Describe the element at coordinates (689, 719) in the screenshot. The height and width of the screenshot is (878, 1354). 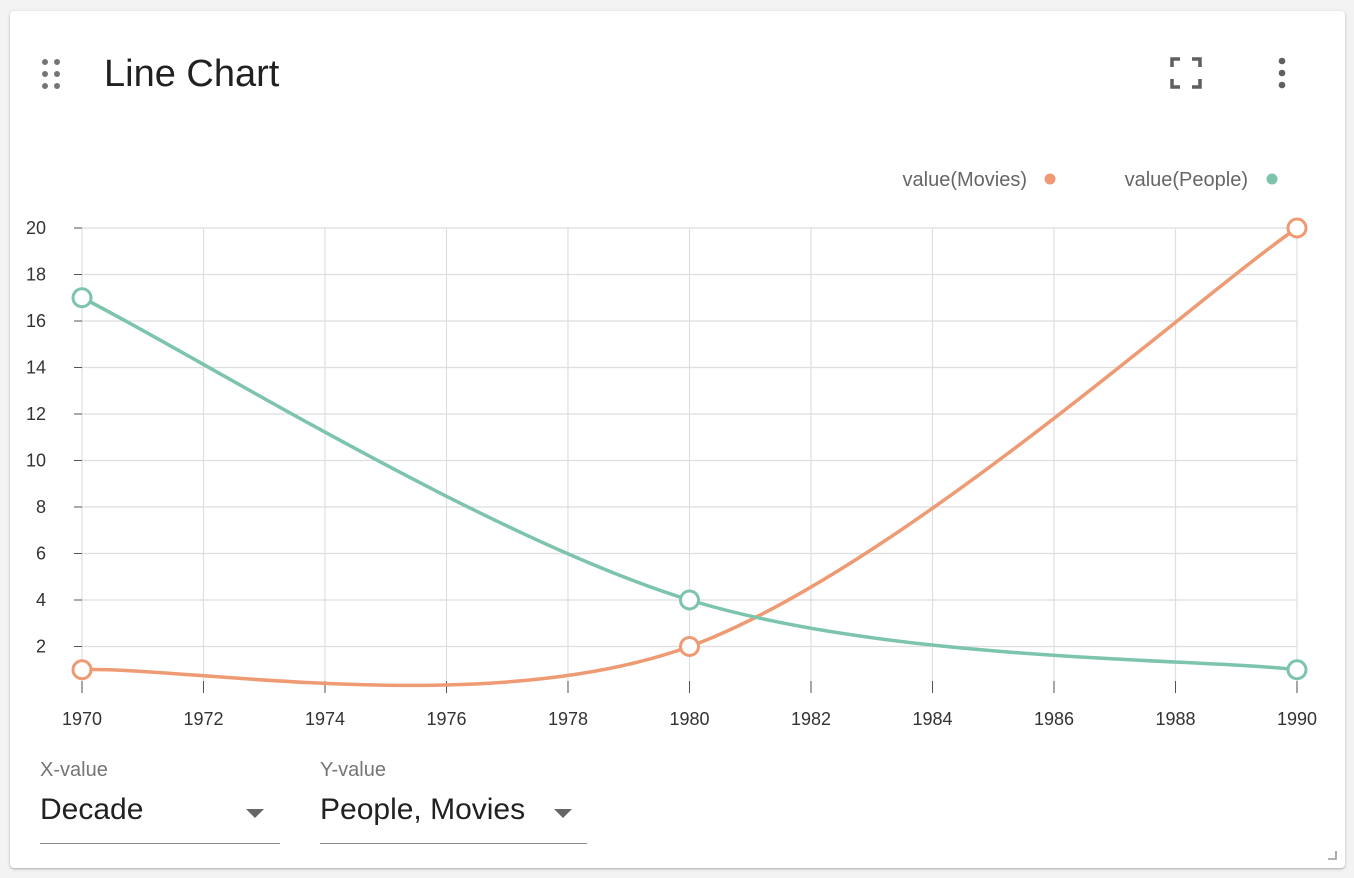
I see `x-tick-label: 1980` at that location.